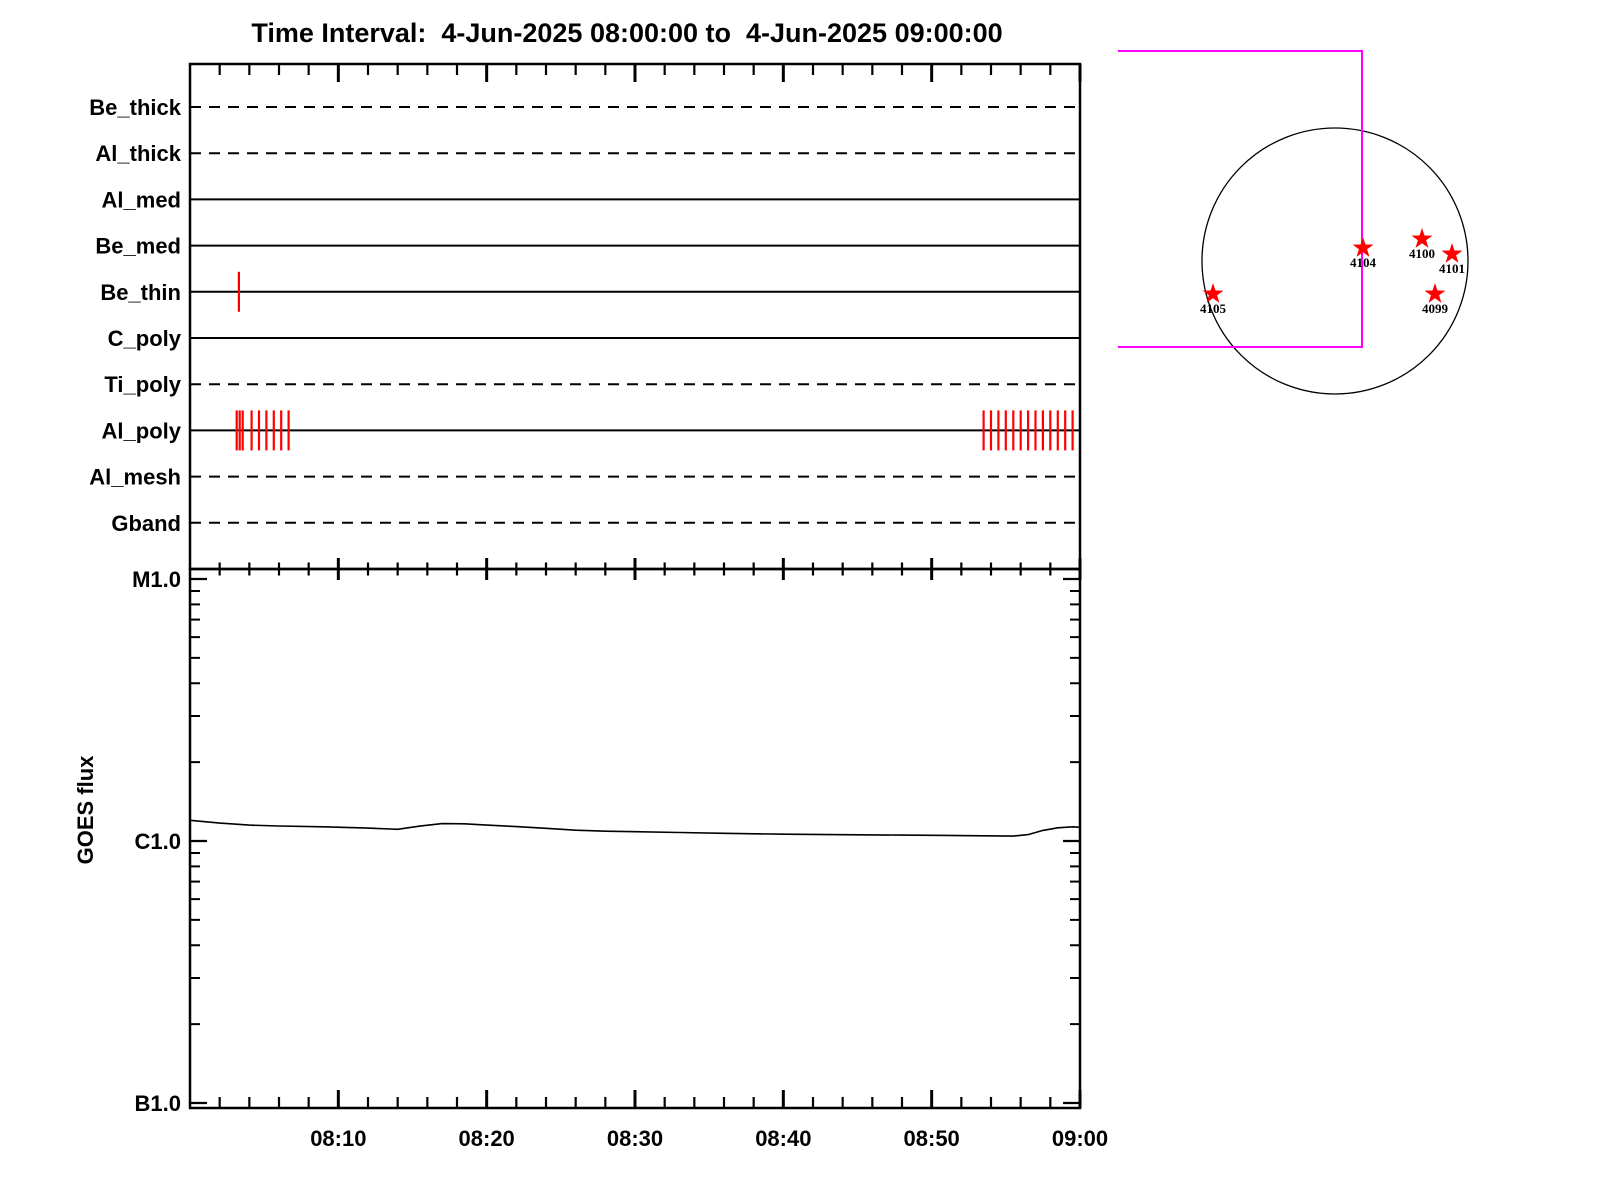 The height and width of the screenshot is (1200, 1600). I want to click on active-region-label-4104: 4104, so click(1363, 262).